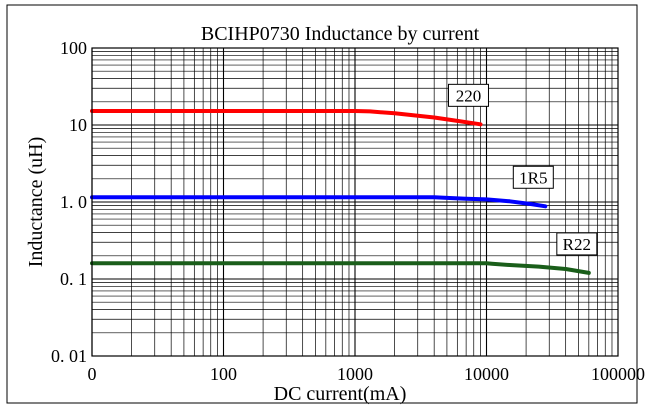 This screenshot has height=405, width=645. I want to click on y-tick-label: 0. 01, so click(69, 356).